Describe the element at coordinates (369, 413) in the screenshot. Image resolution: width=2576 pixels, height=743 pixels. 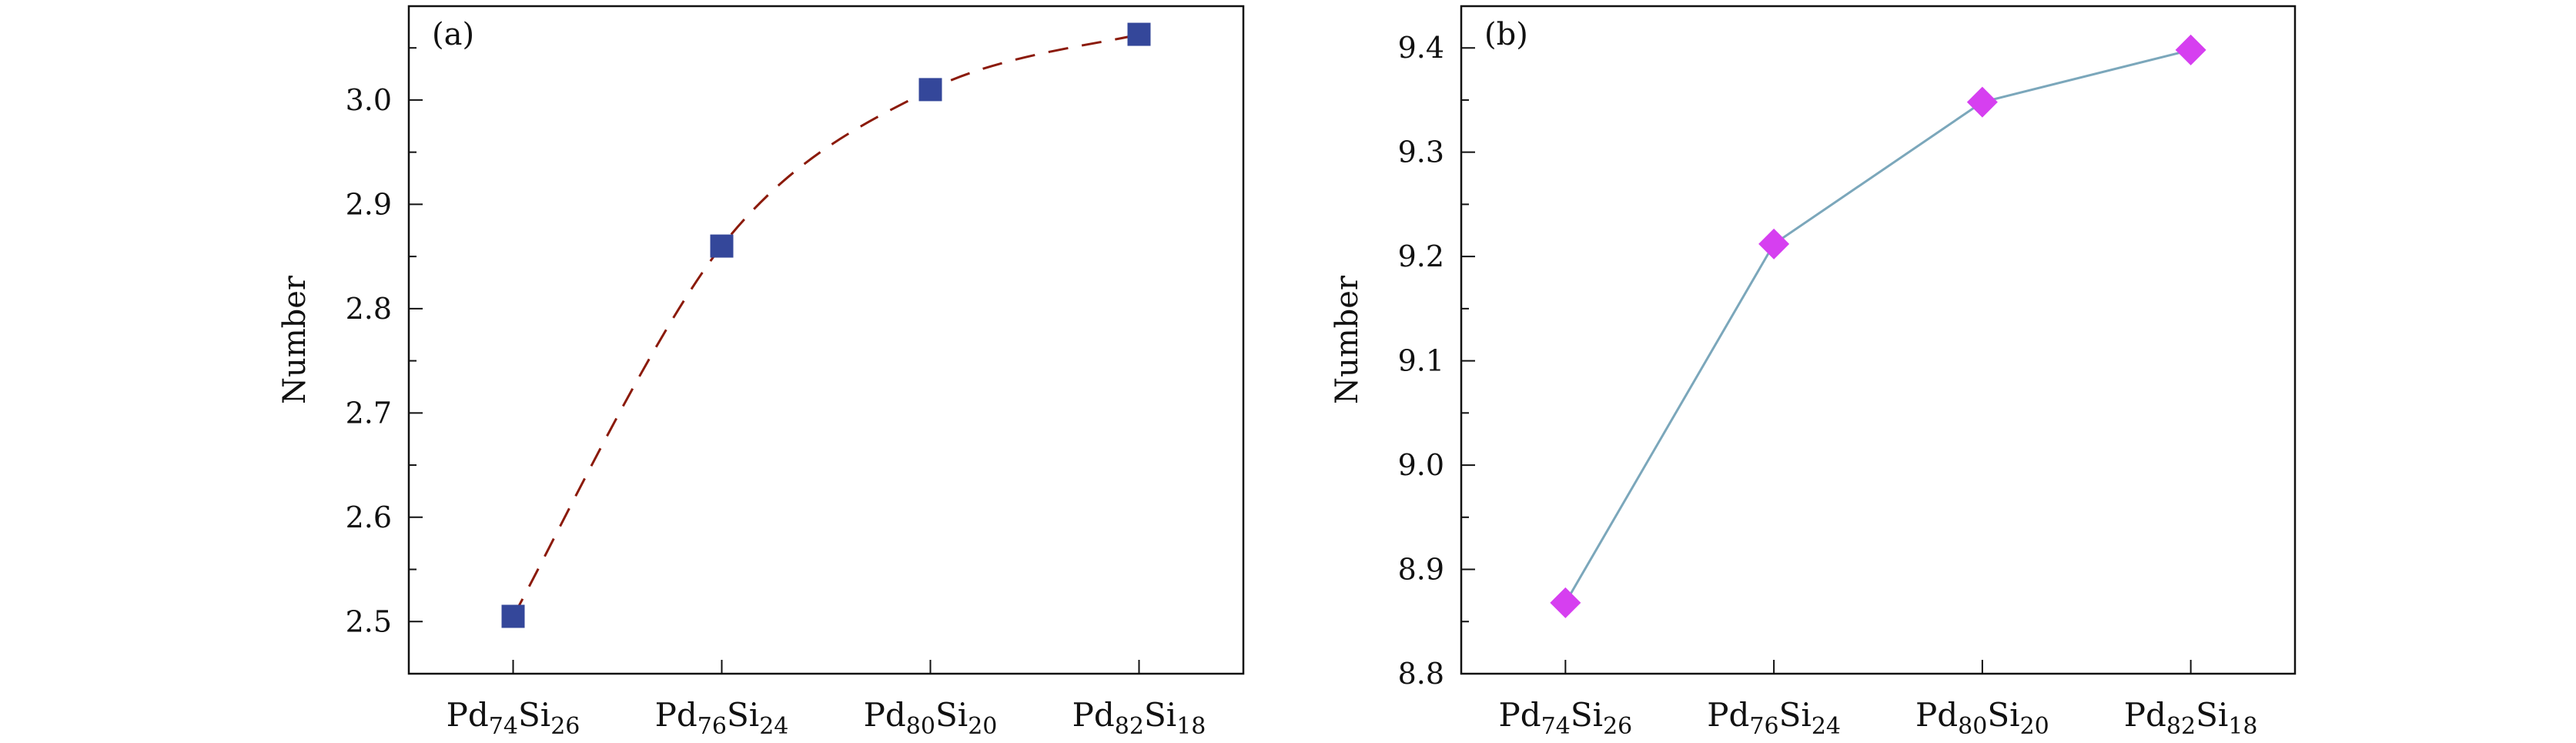
I see `y-tick-label: 2.7` at that location.